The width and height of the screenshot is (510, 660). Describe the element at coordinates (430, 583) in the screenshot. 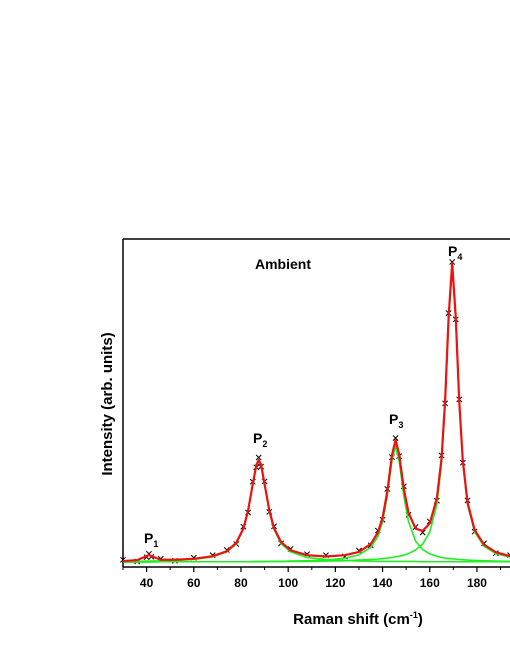

I see `x-tick-label: 160` at that location.